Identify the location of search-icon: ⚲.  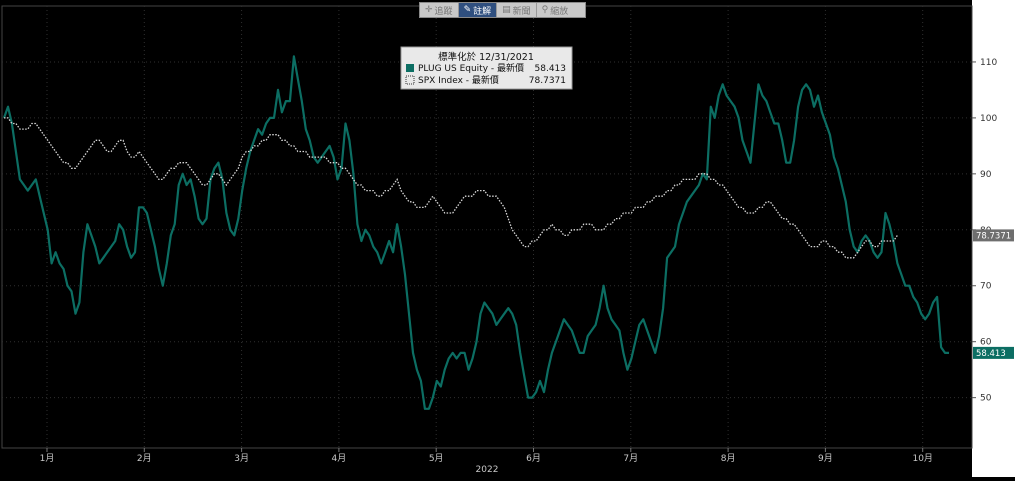
(545, 10).